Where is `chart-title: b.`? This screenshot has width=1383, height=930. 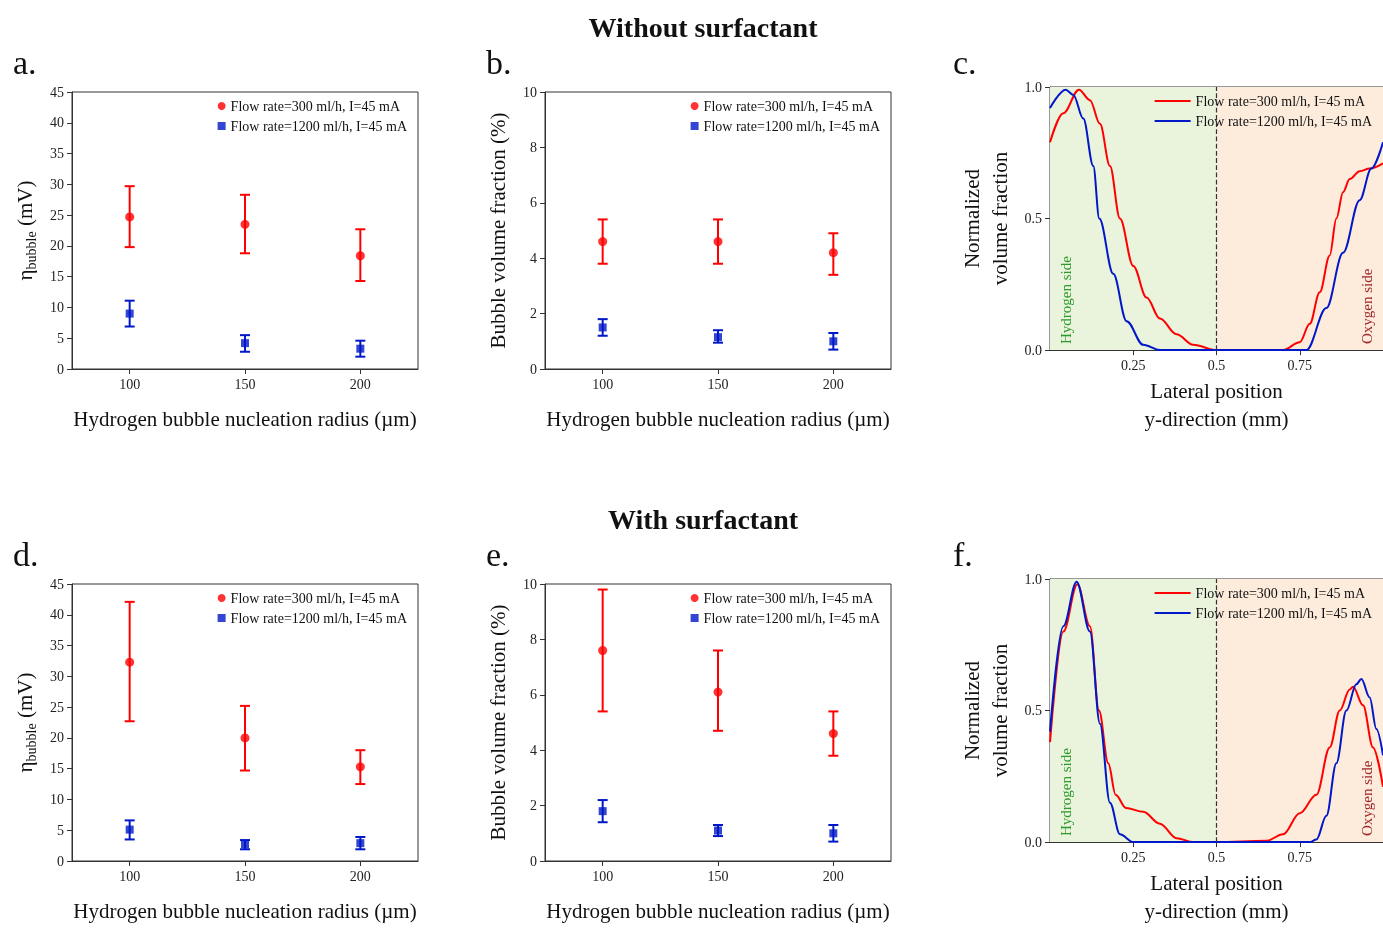 chart-title: b. is located at coordinates (499, 62).